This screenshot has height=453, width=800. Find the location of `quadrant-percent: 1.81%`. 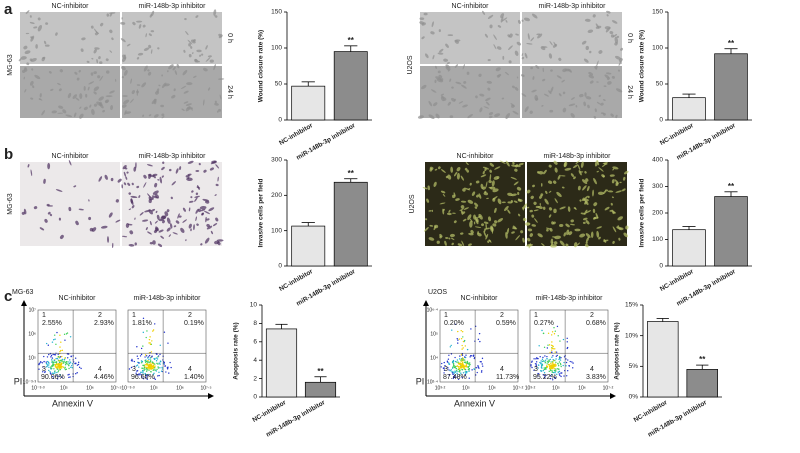

quadrant-percent: 1.81% is located at coordinates (142, 323).